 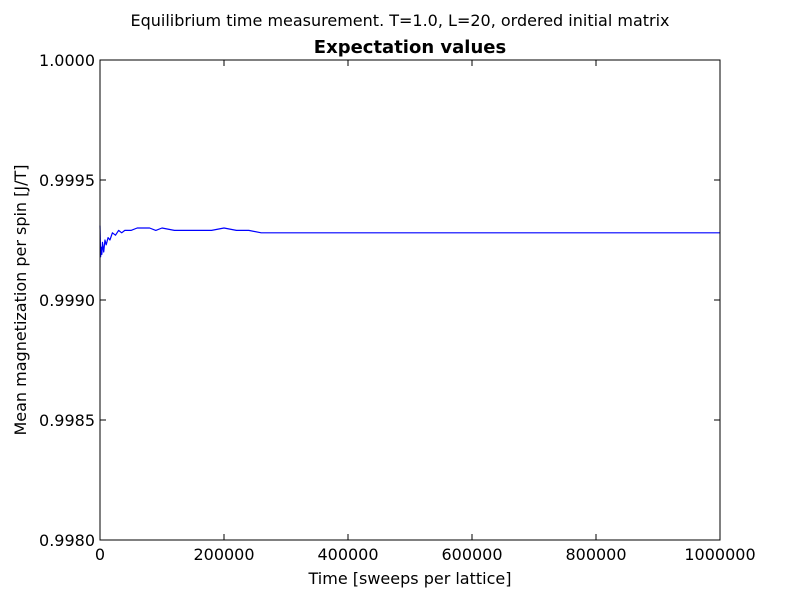 I want to click on x-tick-label: 800000, so click(x=595, y=554).